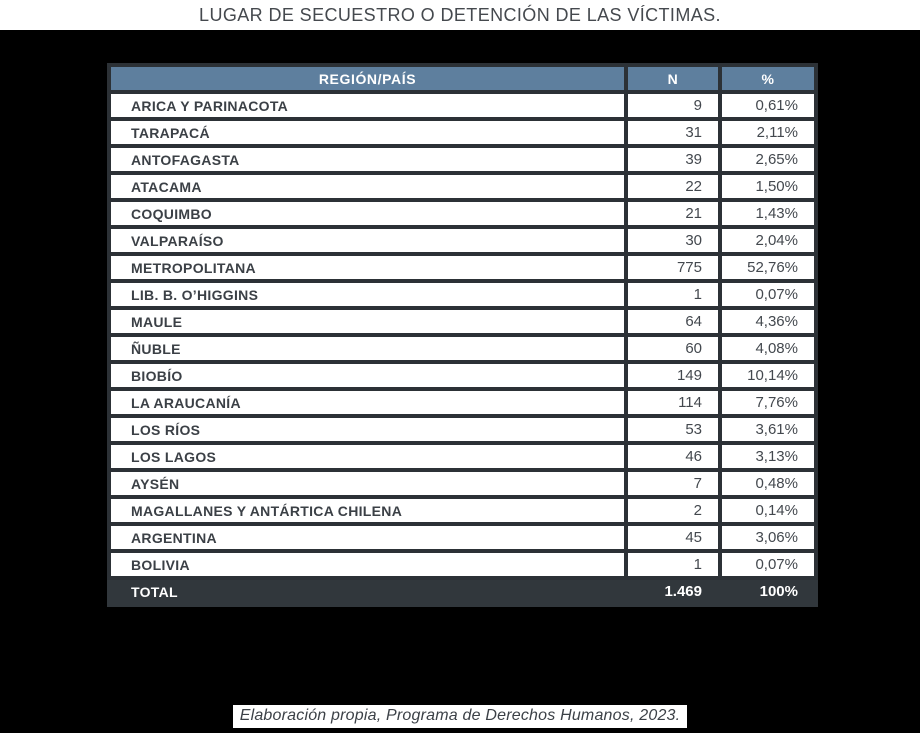  Describe the element at coordinates (768, 267) in the screenshot. I see `pct-cell: 52,76%` at that location.